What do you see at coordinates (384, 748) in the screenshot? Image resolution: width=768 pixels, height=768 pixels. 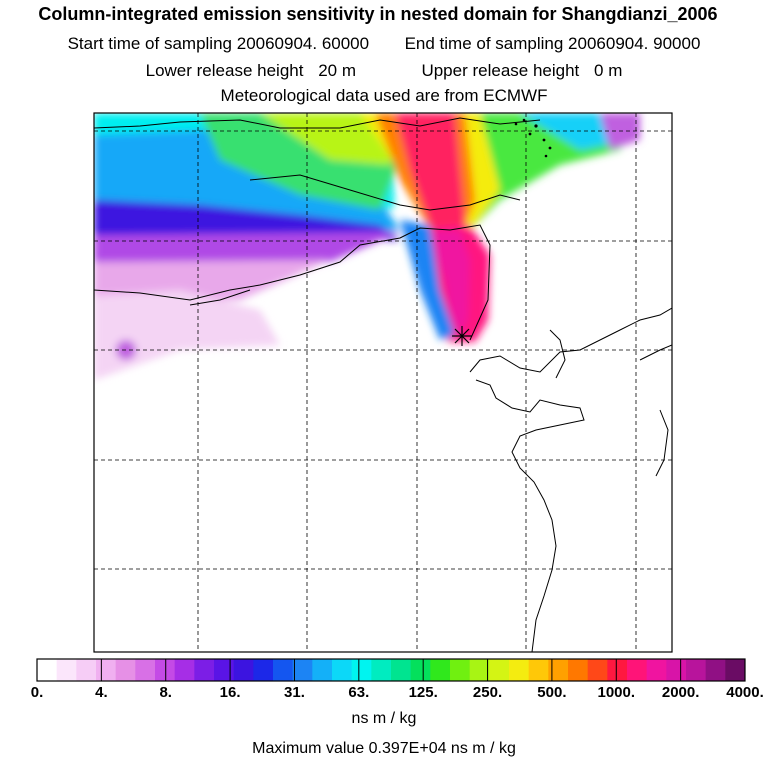 I see `maximum-value-line: Maximum value 0.397E+04 ns m / kg` at bounding box center [384, 748].